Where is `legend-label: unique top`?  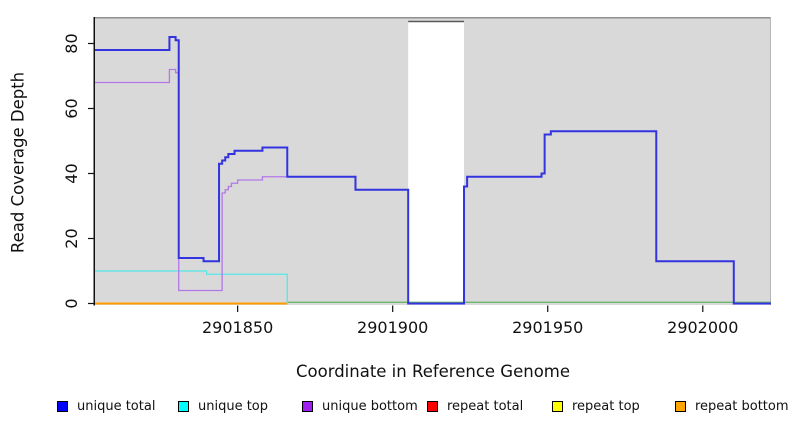 legend-label: unique top is located at coordinates (233, 406).